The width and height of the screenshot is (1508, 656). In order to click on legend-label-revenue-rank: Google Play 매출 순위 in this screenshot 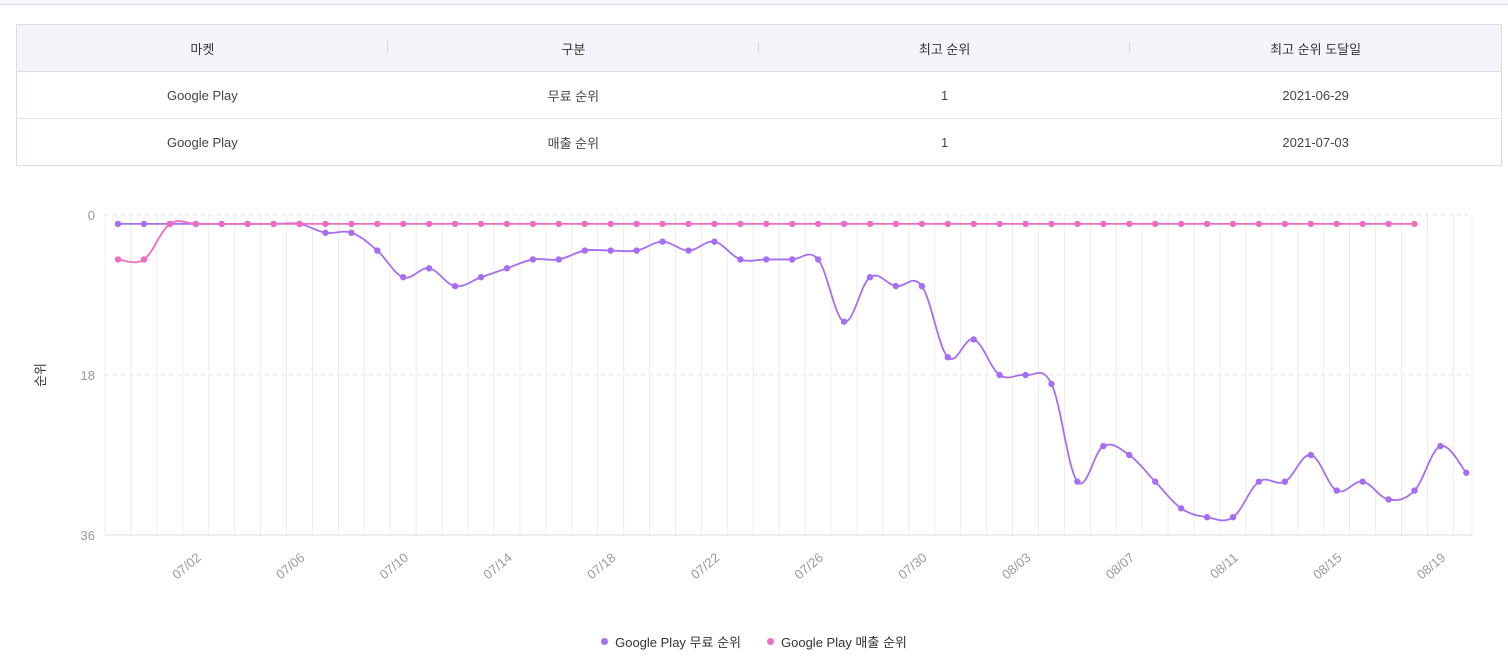, I will do `click(844, 642)`.